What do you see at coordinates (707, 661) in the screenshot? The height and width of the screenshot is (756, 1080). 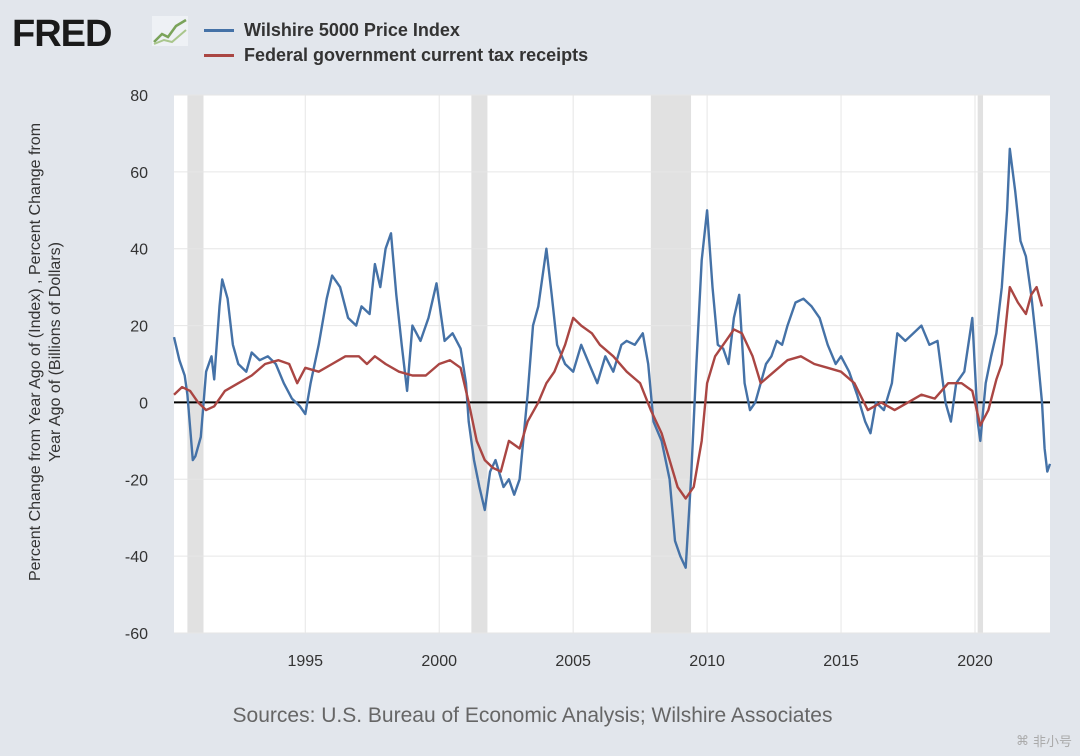 I see `x-tick-label: 2010` at bounding box center [707, 661].